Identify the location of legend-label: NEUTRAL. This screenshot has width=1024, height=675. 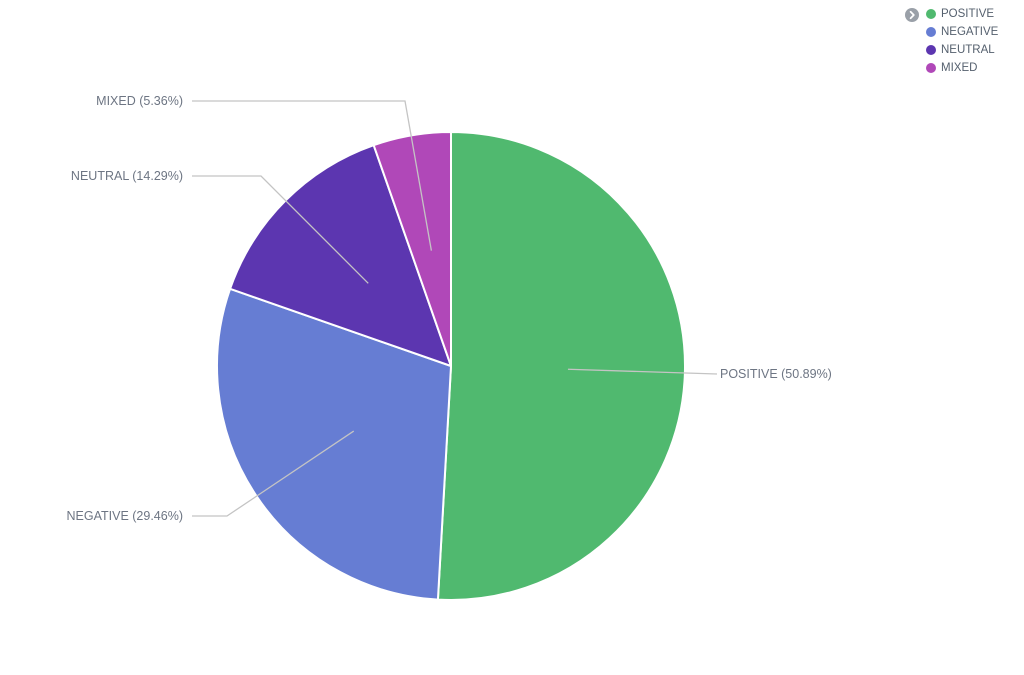
(968, 50).